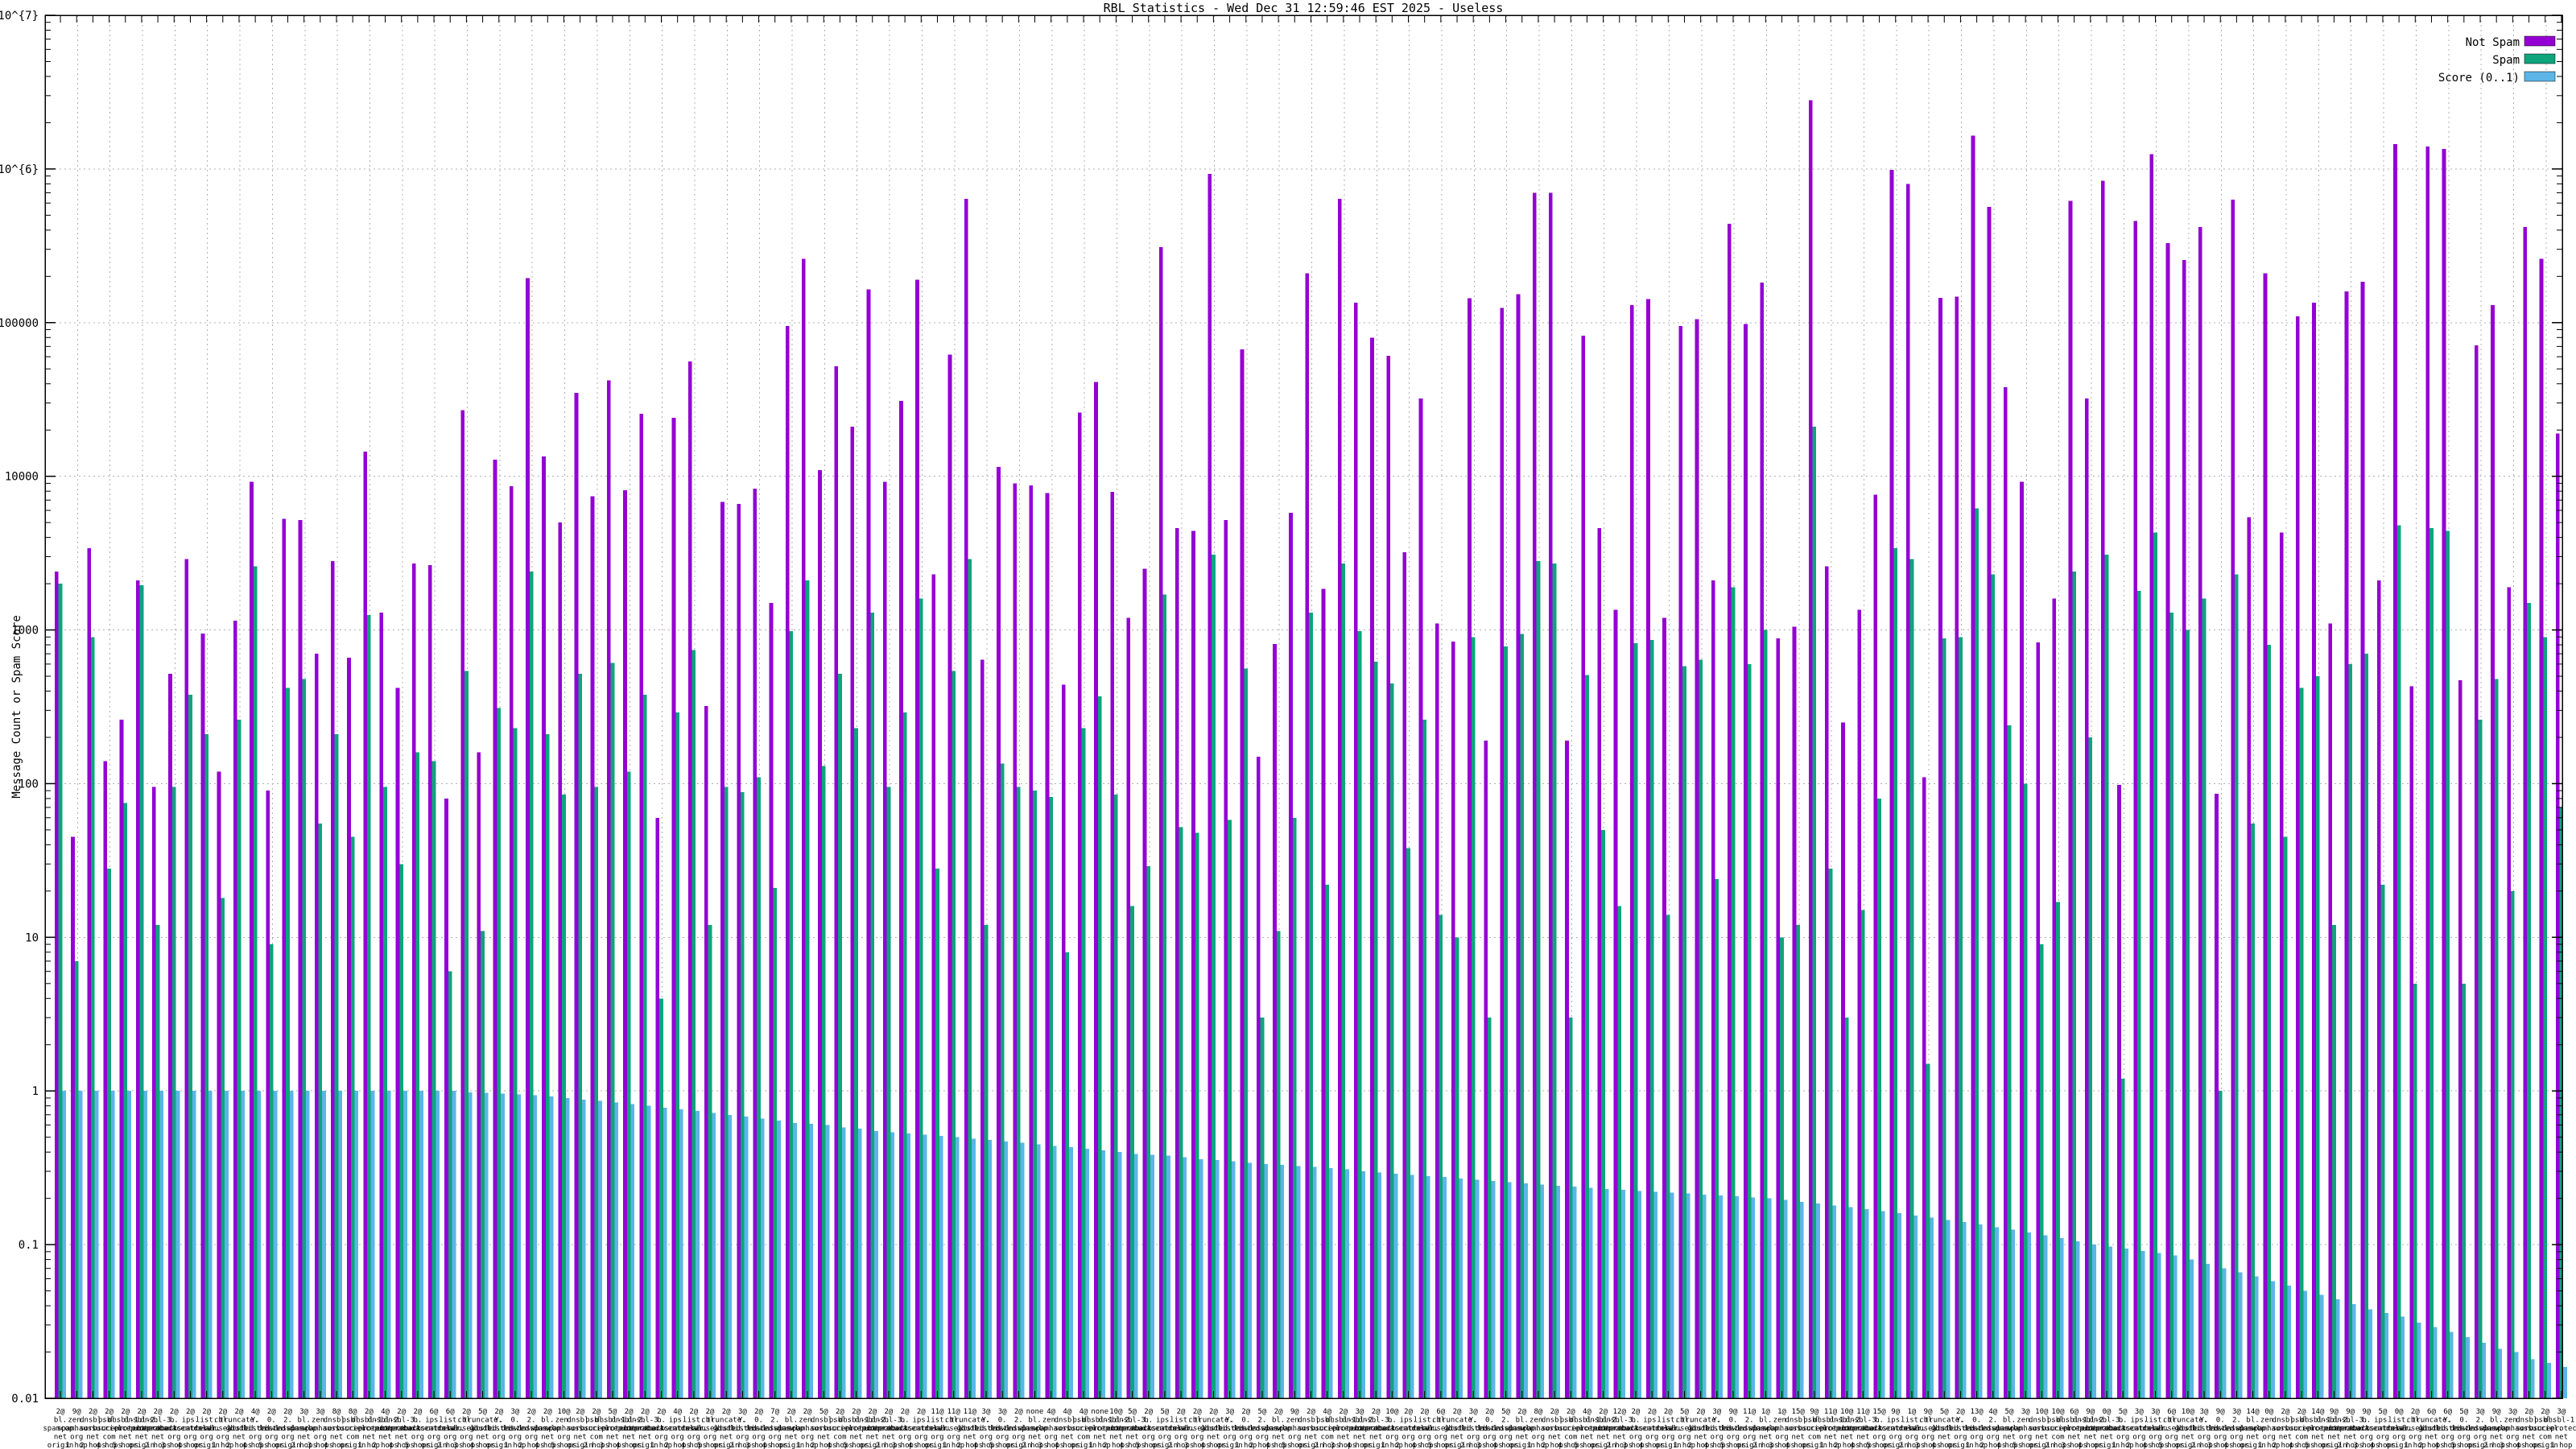 This screenshot has height=1449, width=2576. What do you see at coordinates (2220, 1412) in the screenshot?
I see `x-tick-label-line: 9@` at bounding box center [2220, 1412].